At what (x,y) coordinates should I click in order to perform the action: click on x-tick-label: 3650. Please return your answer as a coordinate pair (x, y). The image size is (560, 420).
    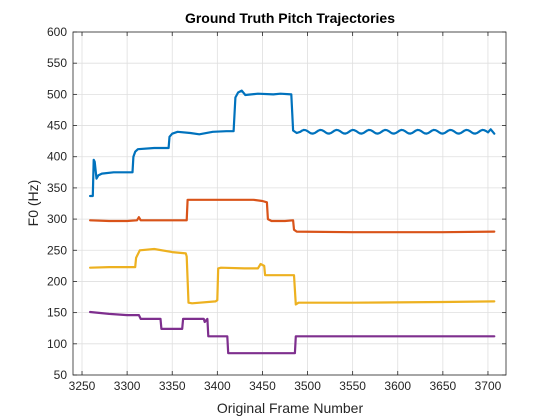
    Looking at the image, I should click on (443, 386).